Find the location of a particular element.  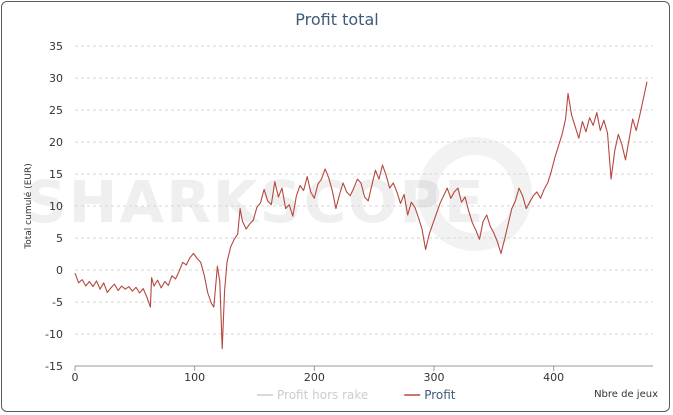

y-tick-label: 25 is located at coordinates (56, 110).